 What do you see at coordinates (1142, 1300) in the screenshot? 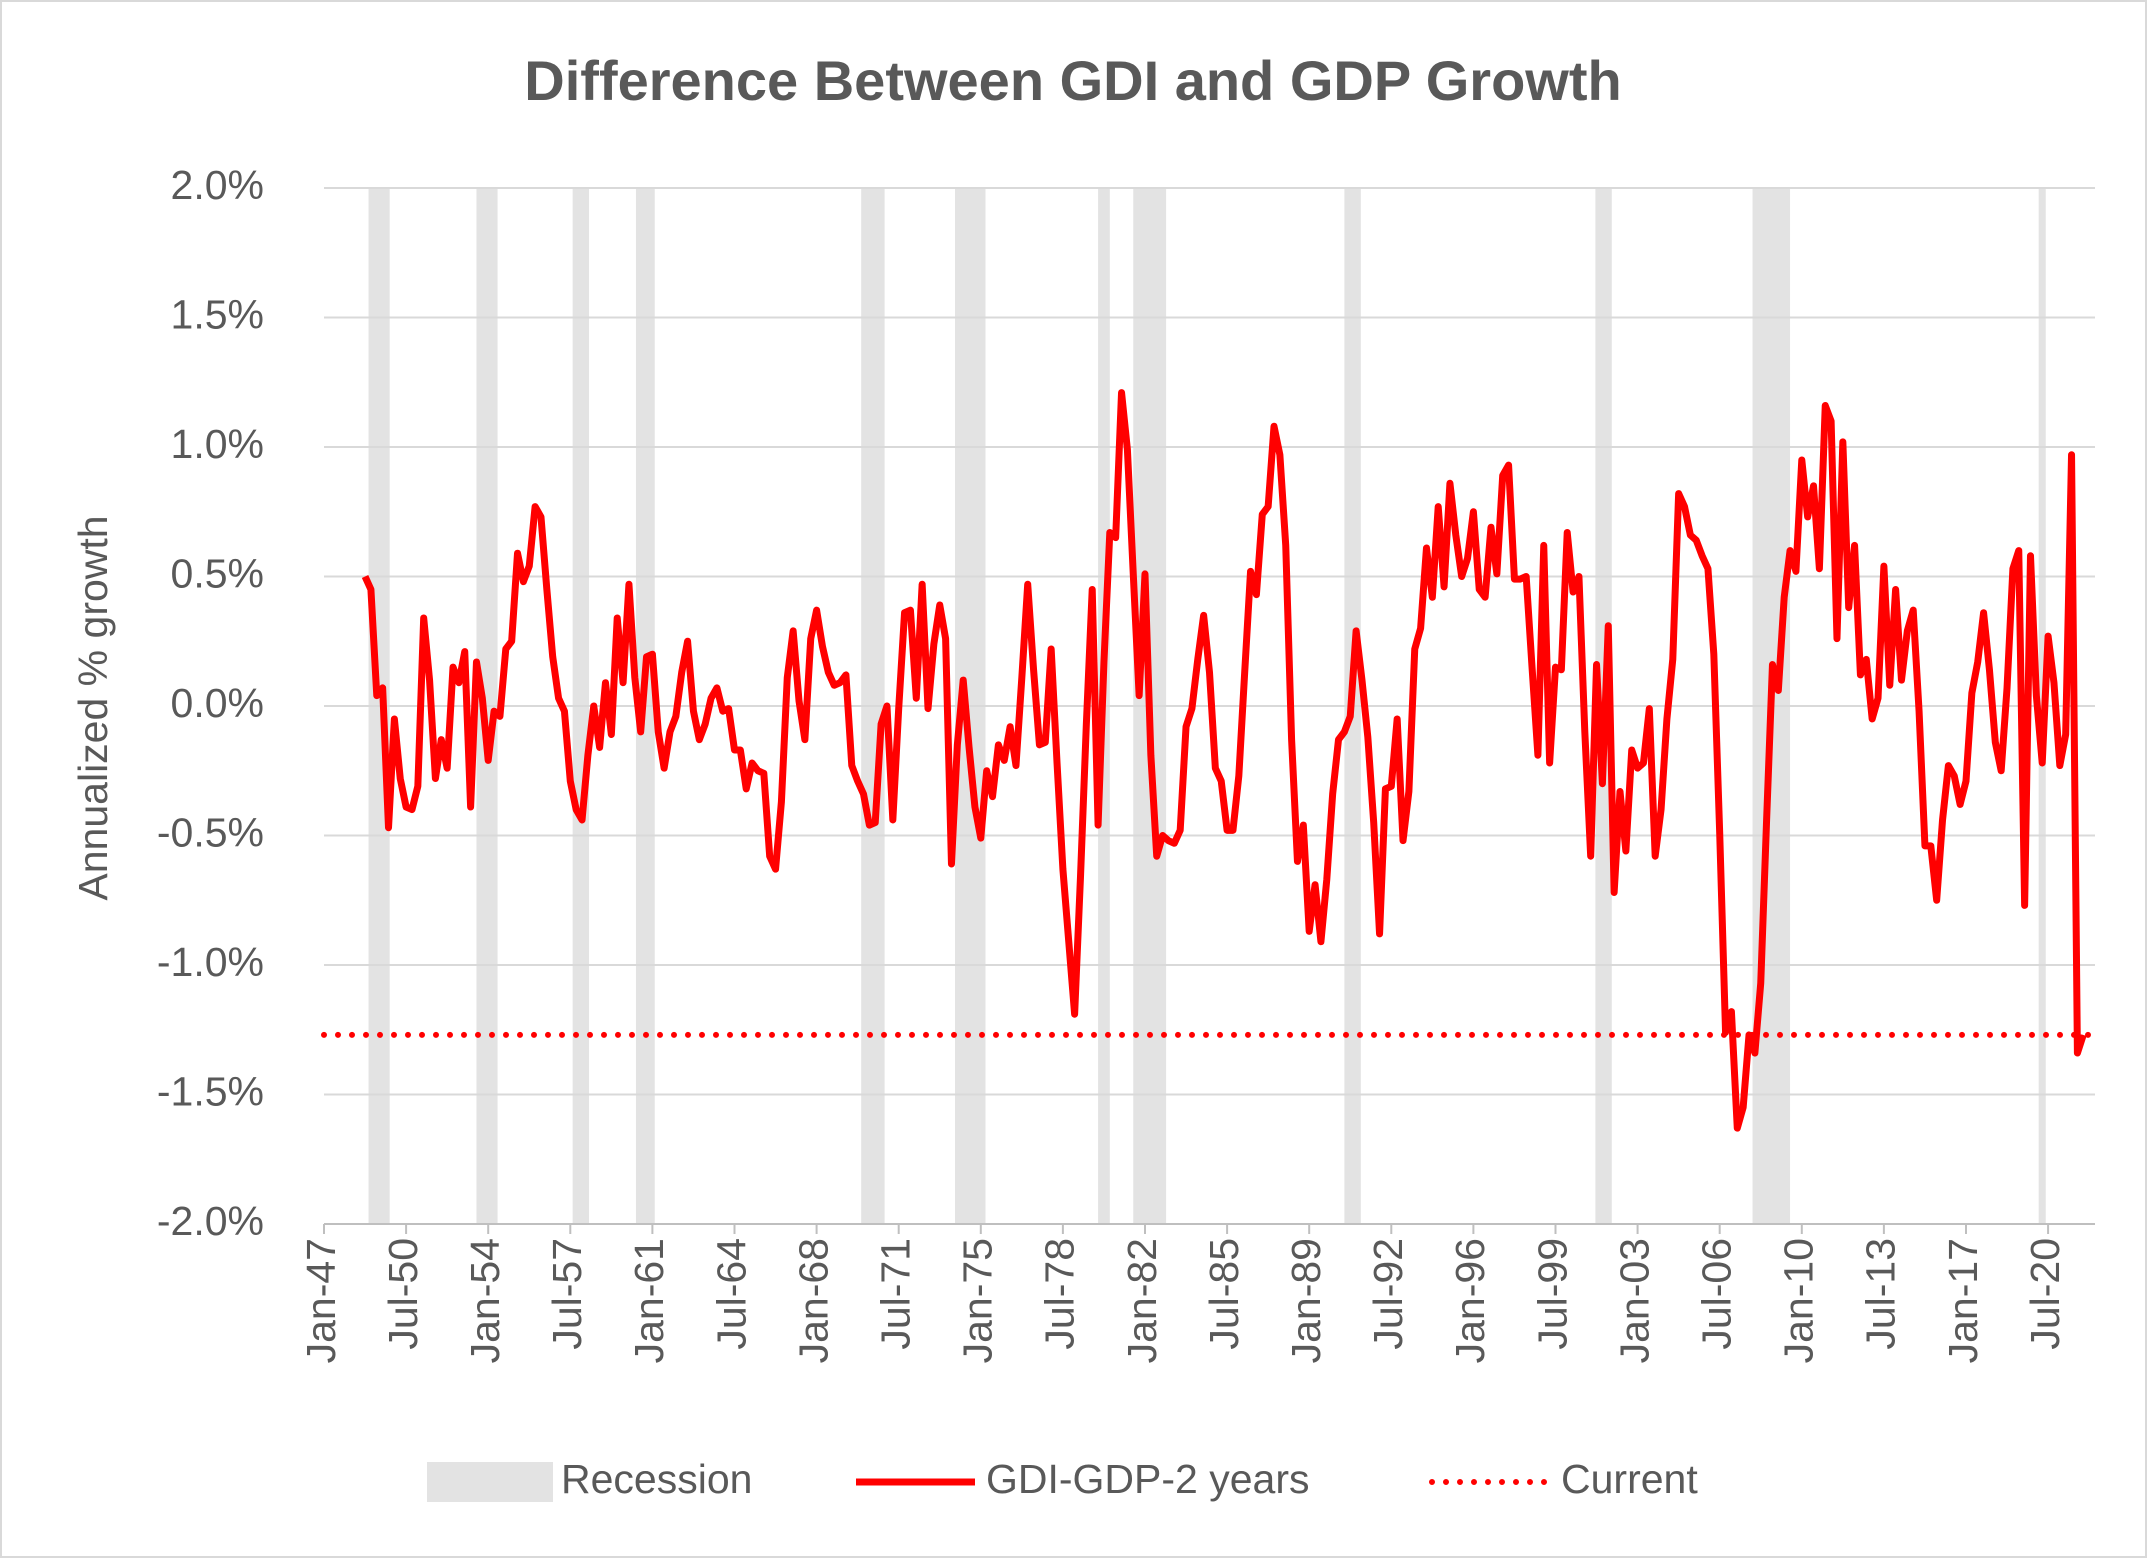
I see `x-tick-label: Jan-82` at bounding box center [1142, 1300].